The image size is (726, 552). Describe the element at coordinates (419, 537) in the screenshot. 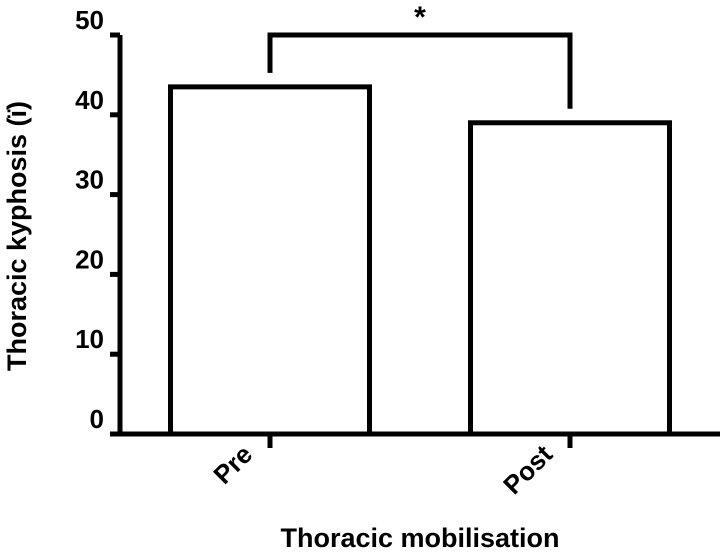

I see `x-axis-title: Thoracic mobilisation` at that location.